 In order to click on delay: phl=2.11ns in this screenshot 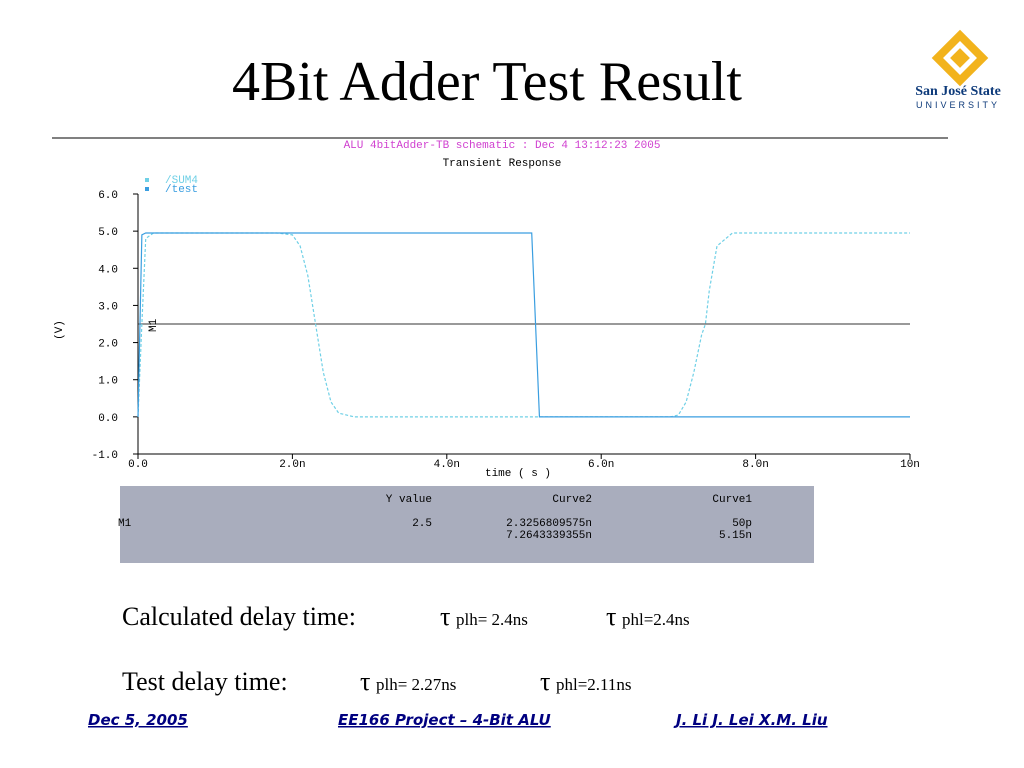, I will do `click(594, 684)`.